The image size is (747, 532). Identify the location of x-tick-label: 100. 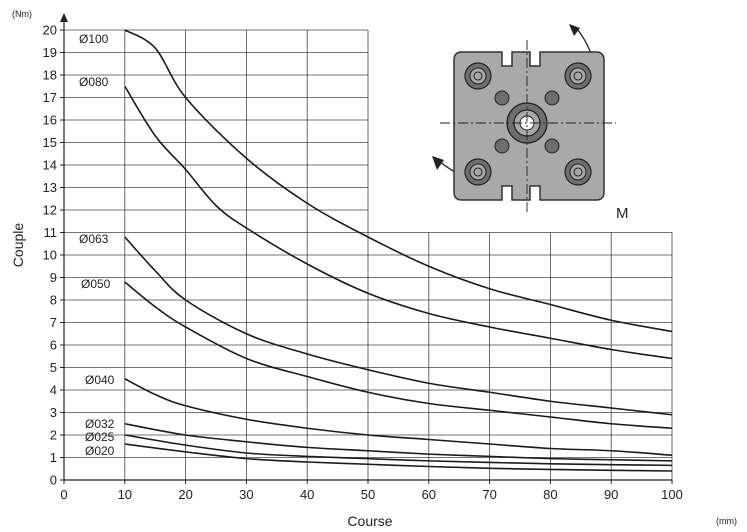
(672, 494).